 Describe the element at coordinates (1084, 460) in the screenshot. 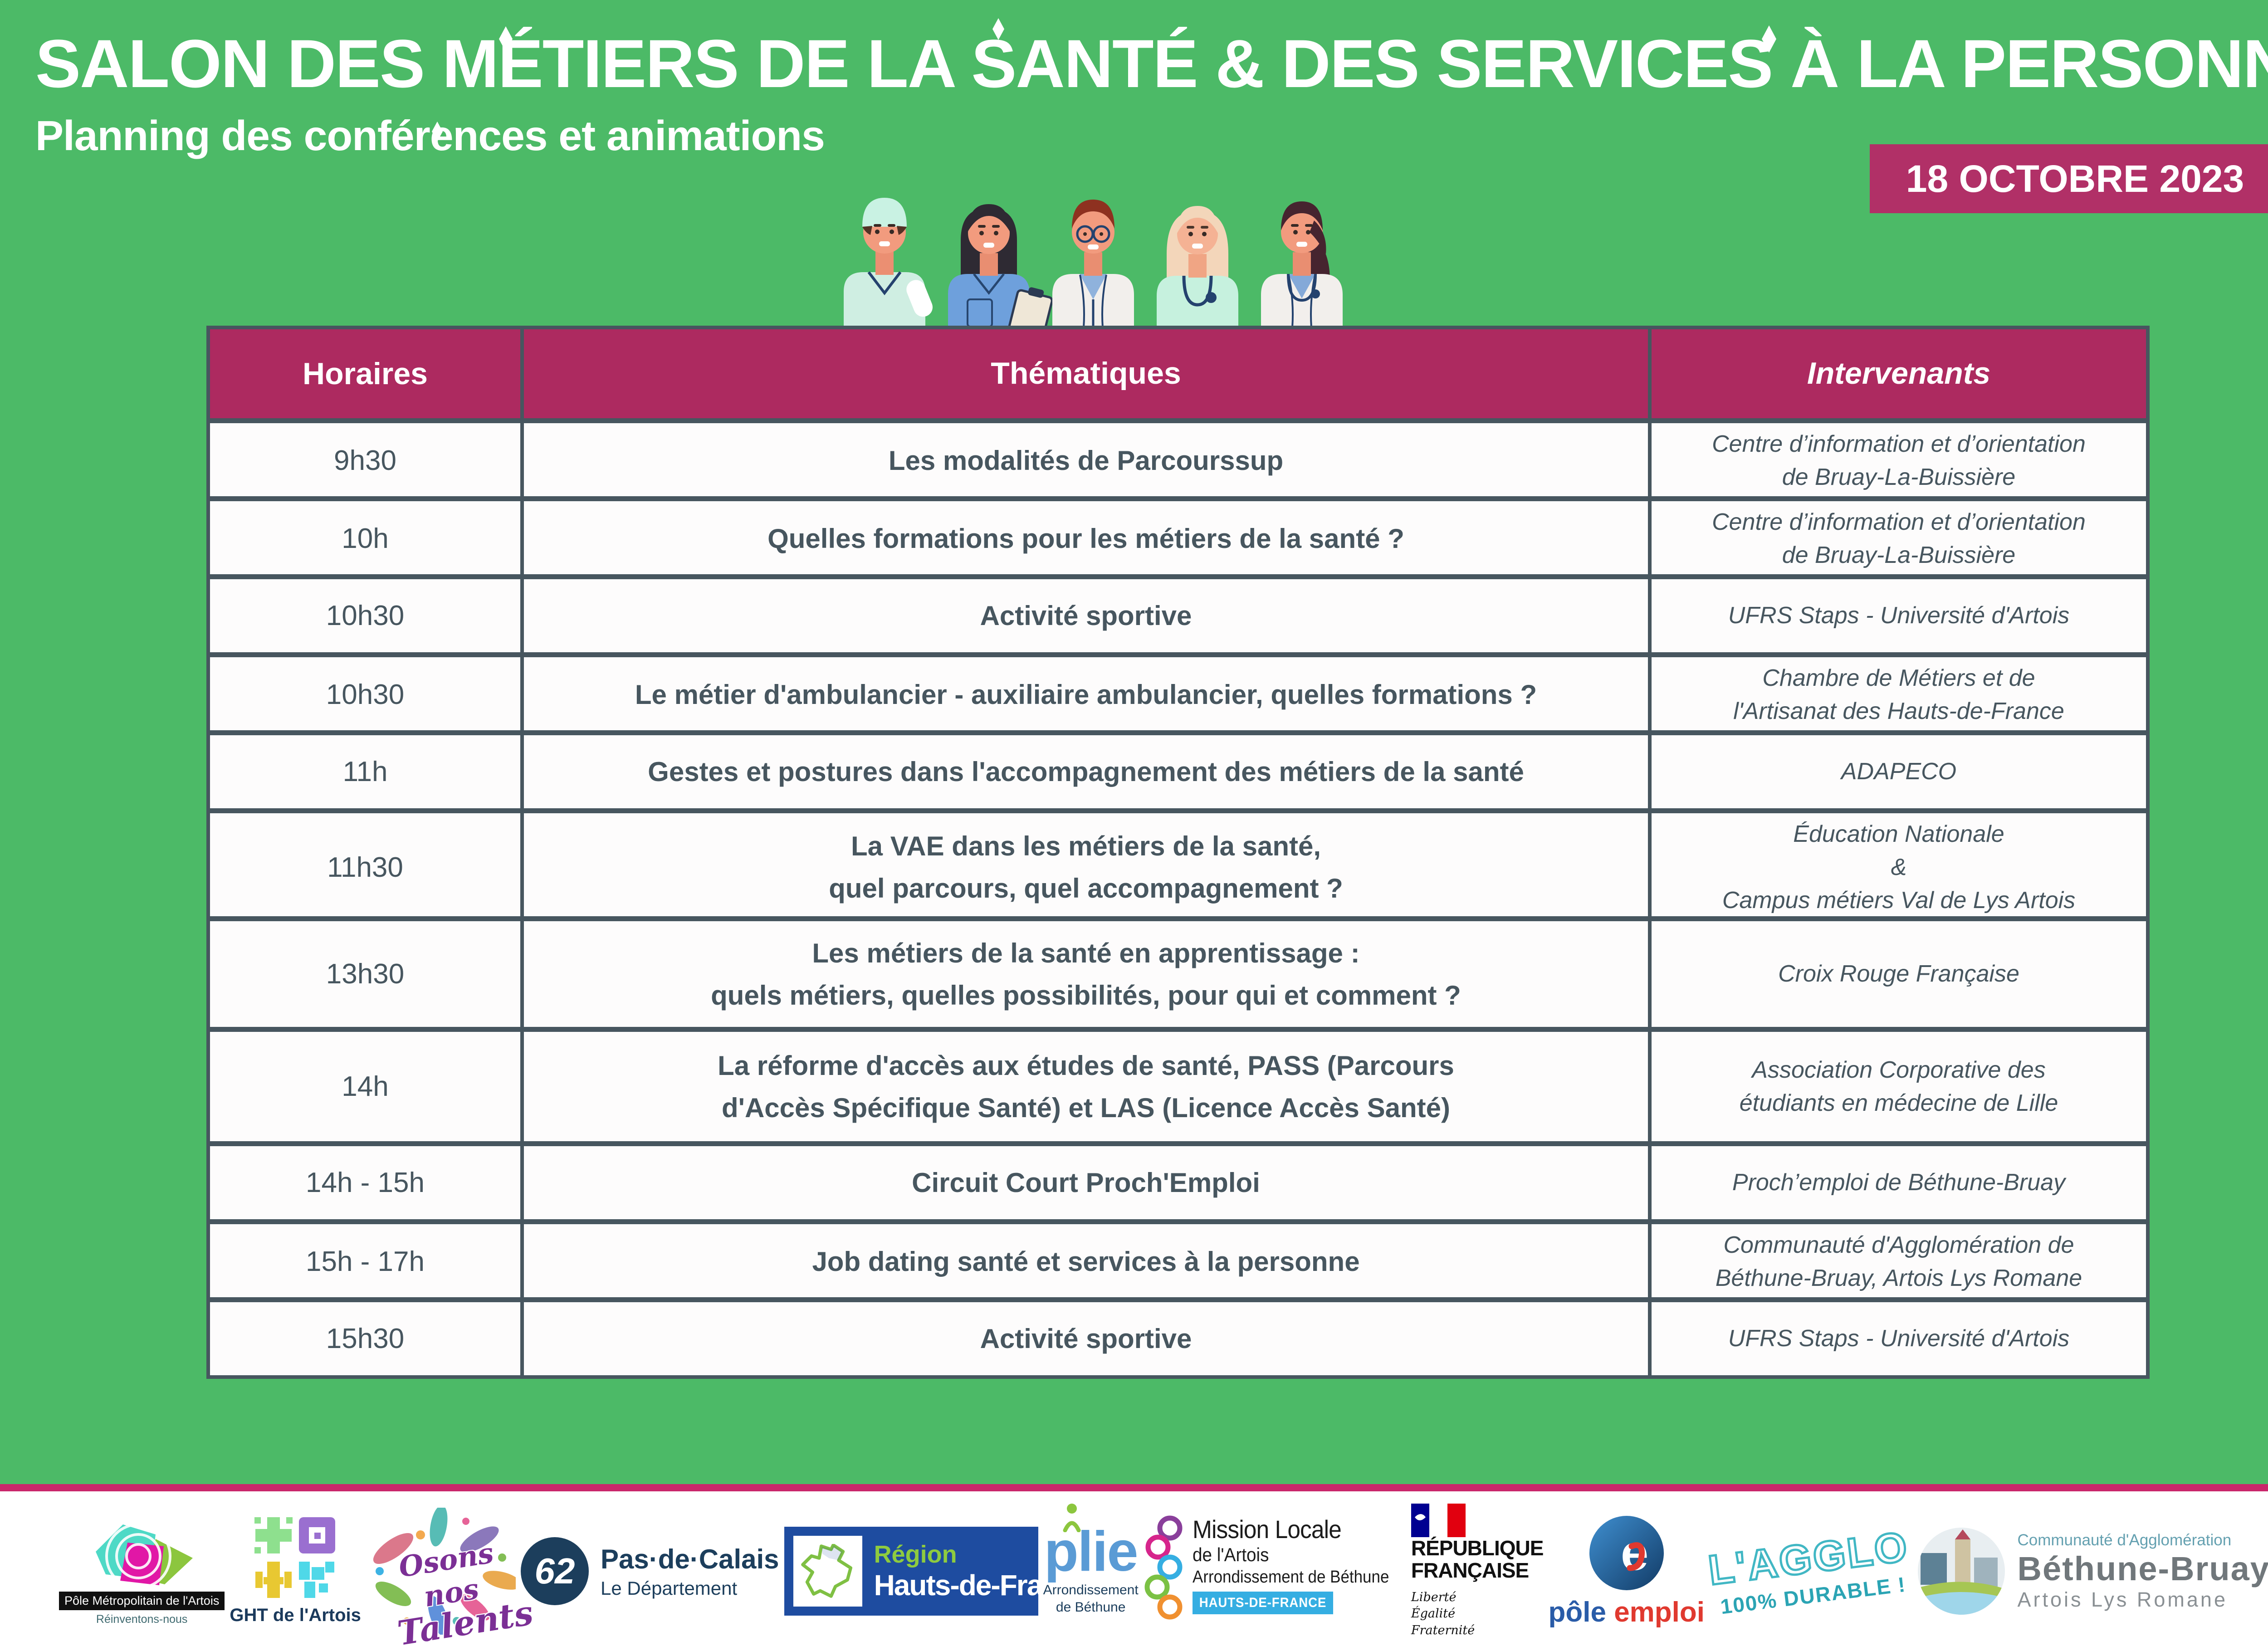

I see `theme-cell: Les modalités de Parcourssup` at that location.